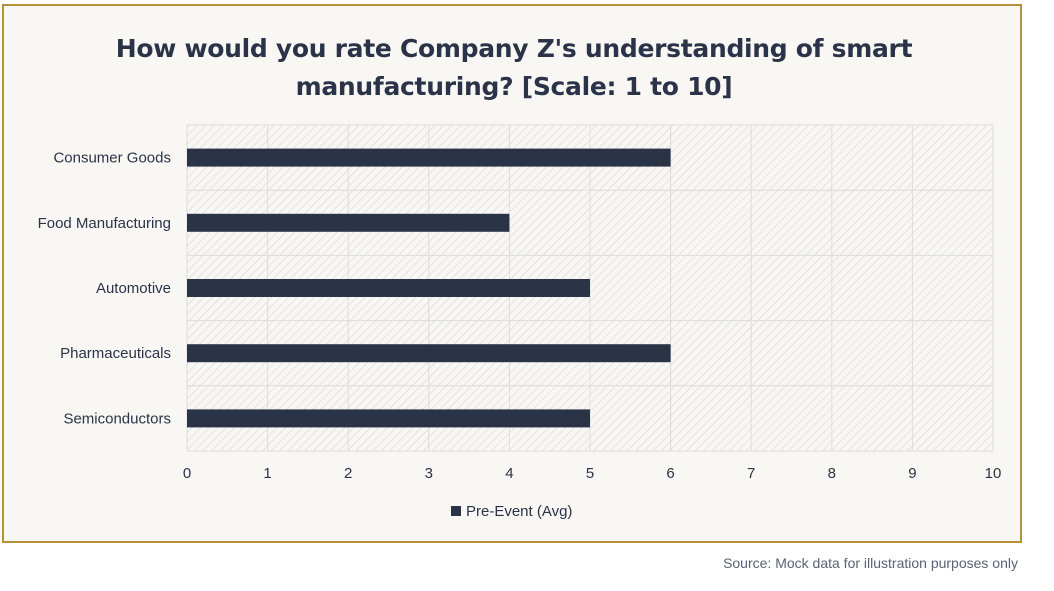  I want to click on bar-consumer-goods, so click(429, 157).